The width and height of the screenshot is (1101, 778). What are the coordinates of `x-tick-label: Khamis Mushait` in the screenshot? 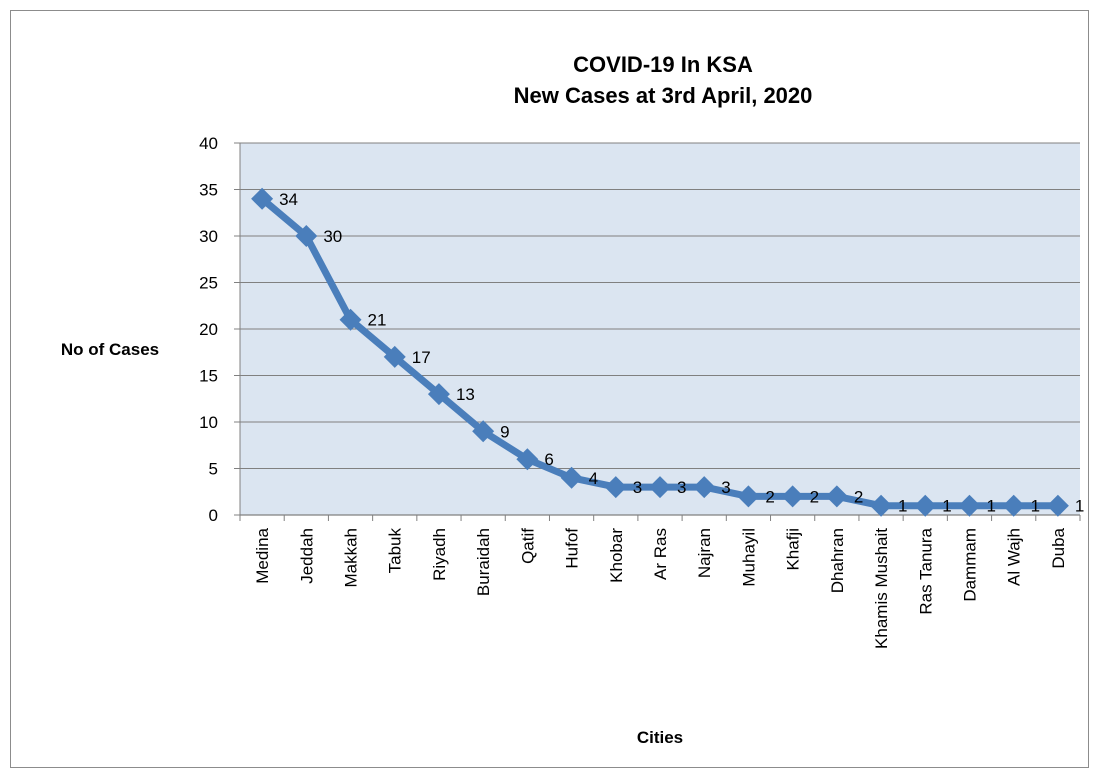 It's located at (881, 588).